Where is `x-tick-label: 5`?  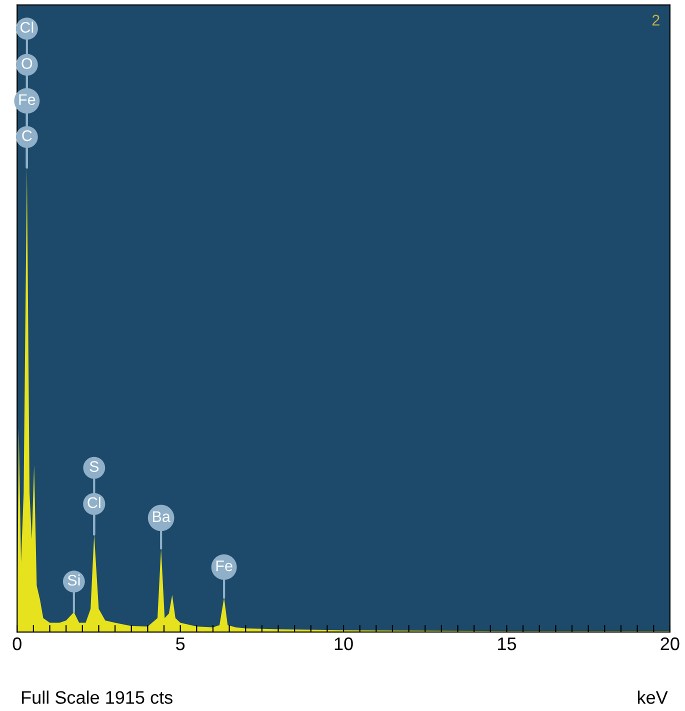
x-tick-label: 5 is located at coordinates (180, 644).